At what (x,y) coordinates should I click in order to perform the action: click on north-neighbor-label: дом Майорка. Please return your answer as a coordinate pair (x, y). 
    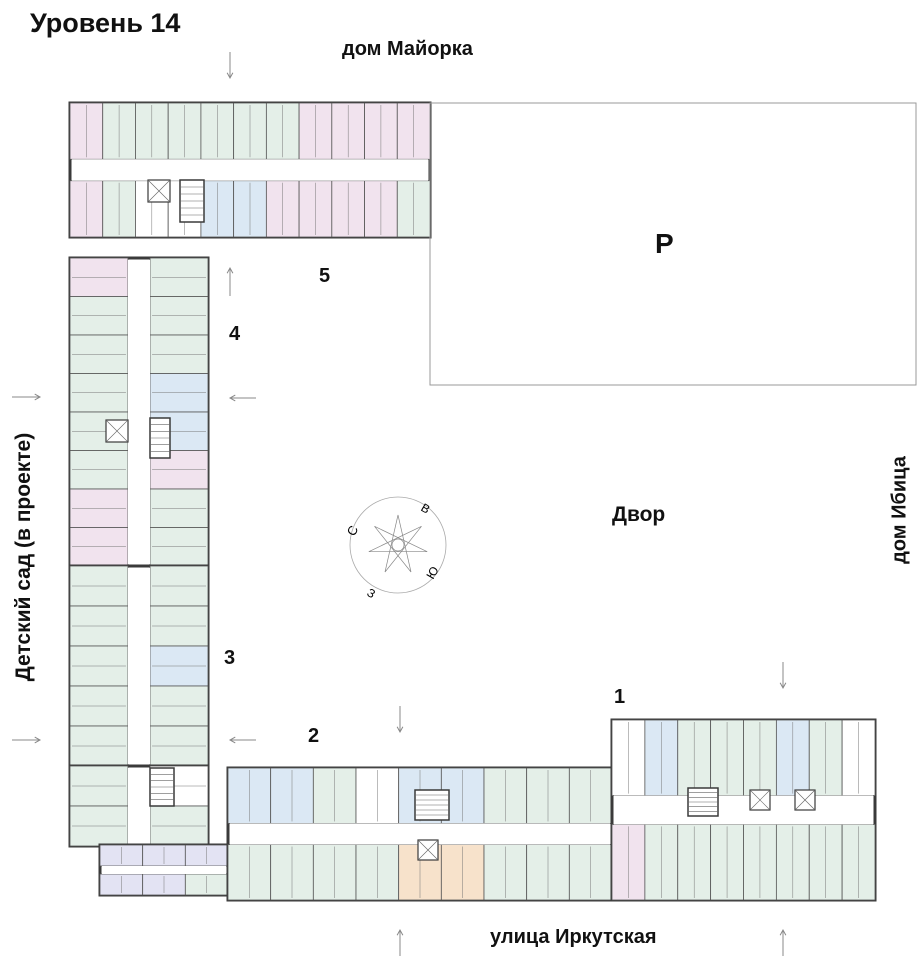
    Looking at the image, I should click on (407, 49).